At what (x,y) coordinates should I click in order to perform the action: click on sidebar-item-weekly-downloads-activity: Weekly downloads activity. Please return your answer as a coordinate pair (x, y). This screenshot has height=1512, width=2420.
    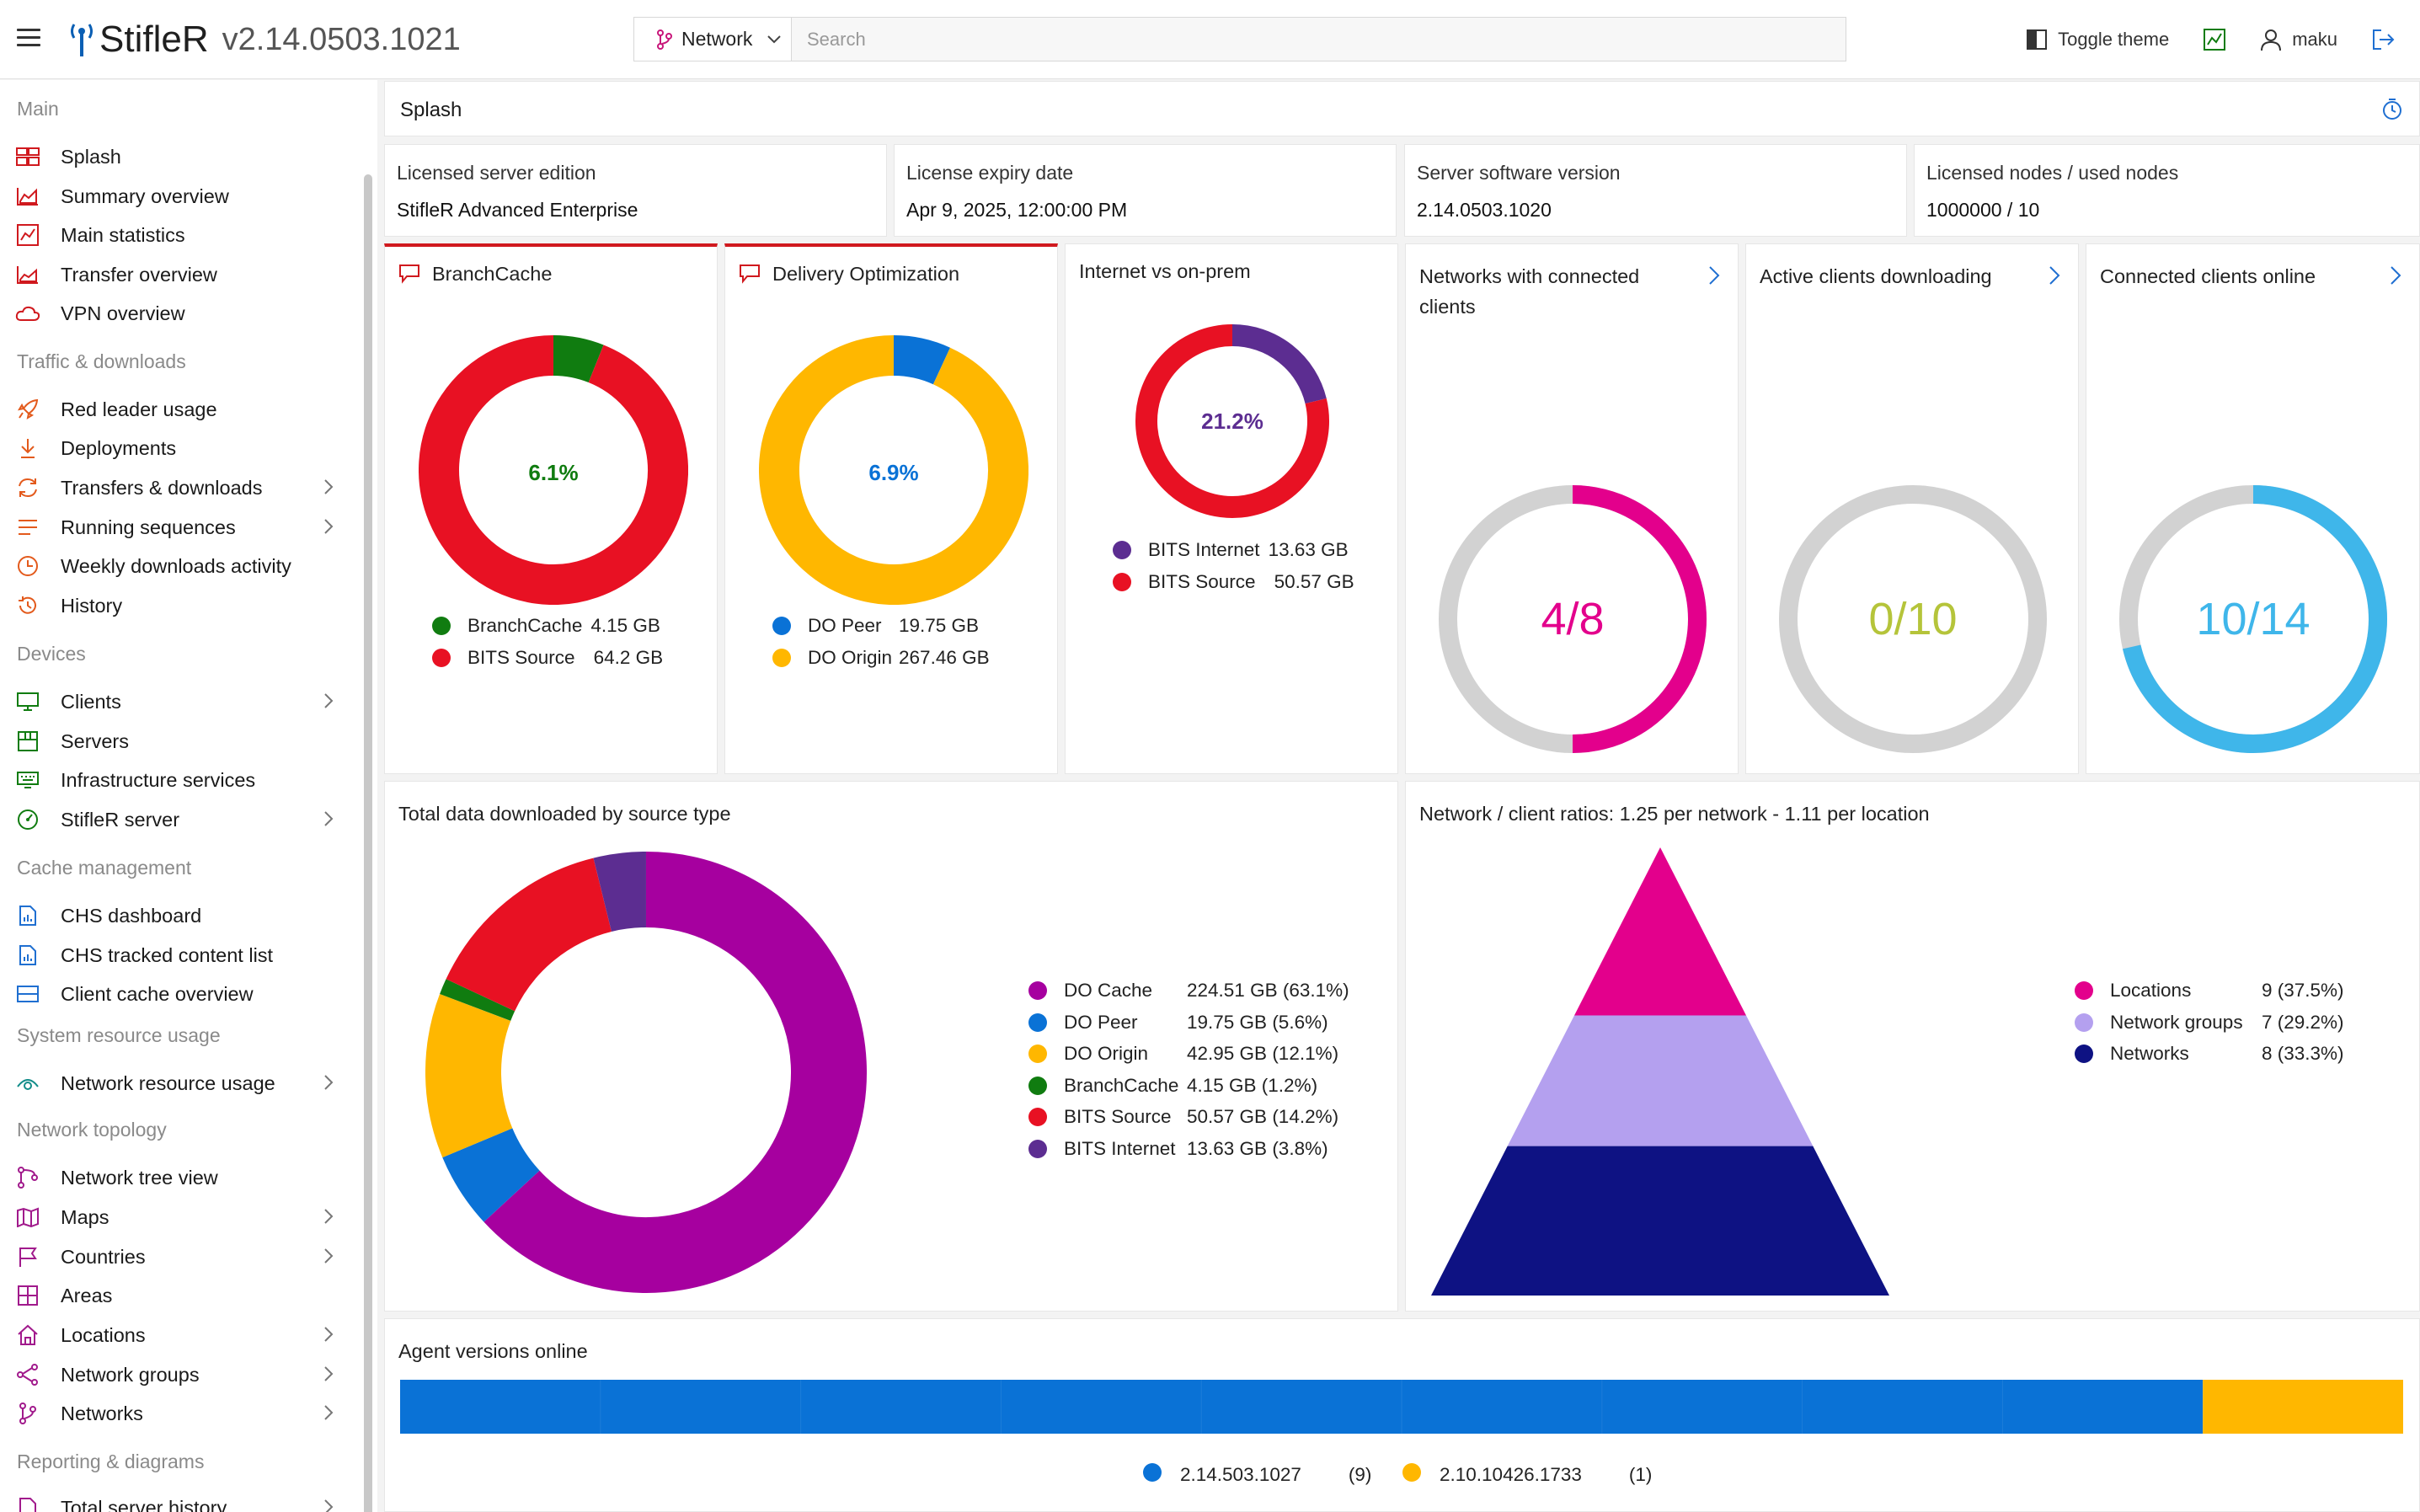
    Looking at the image, I should click on (175, 566).